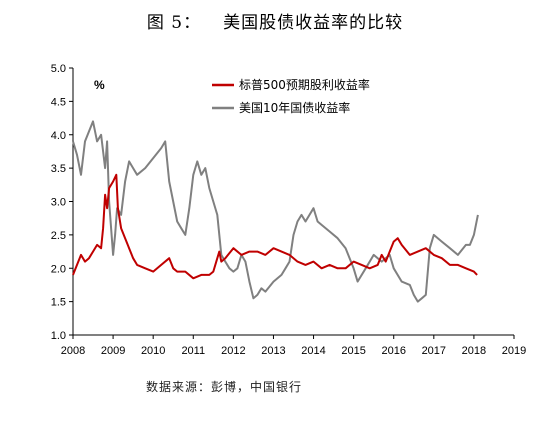 The width and height of the screenshot is (550, 422). Describe the element at coordinates (58, 203) in the screenshot. I see `y-tick-label: 3.0` at that location.